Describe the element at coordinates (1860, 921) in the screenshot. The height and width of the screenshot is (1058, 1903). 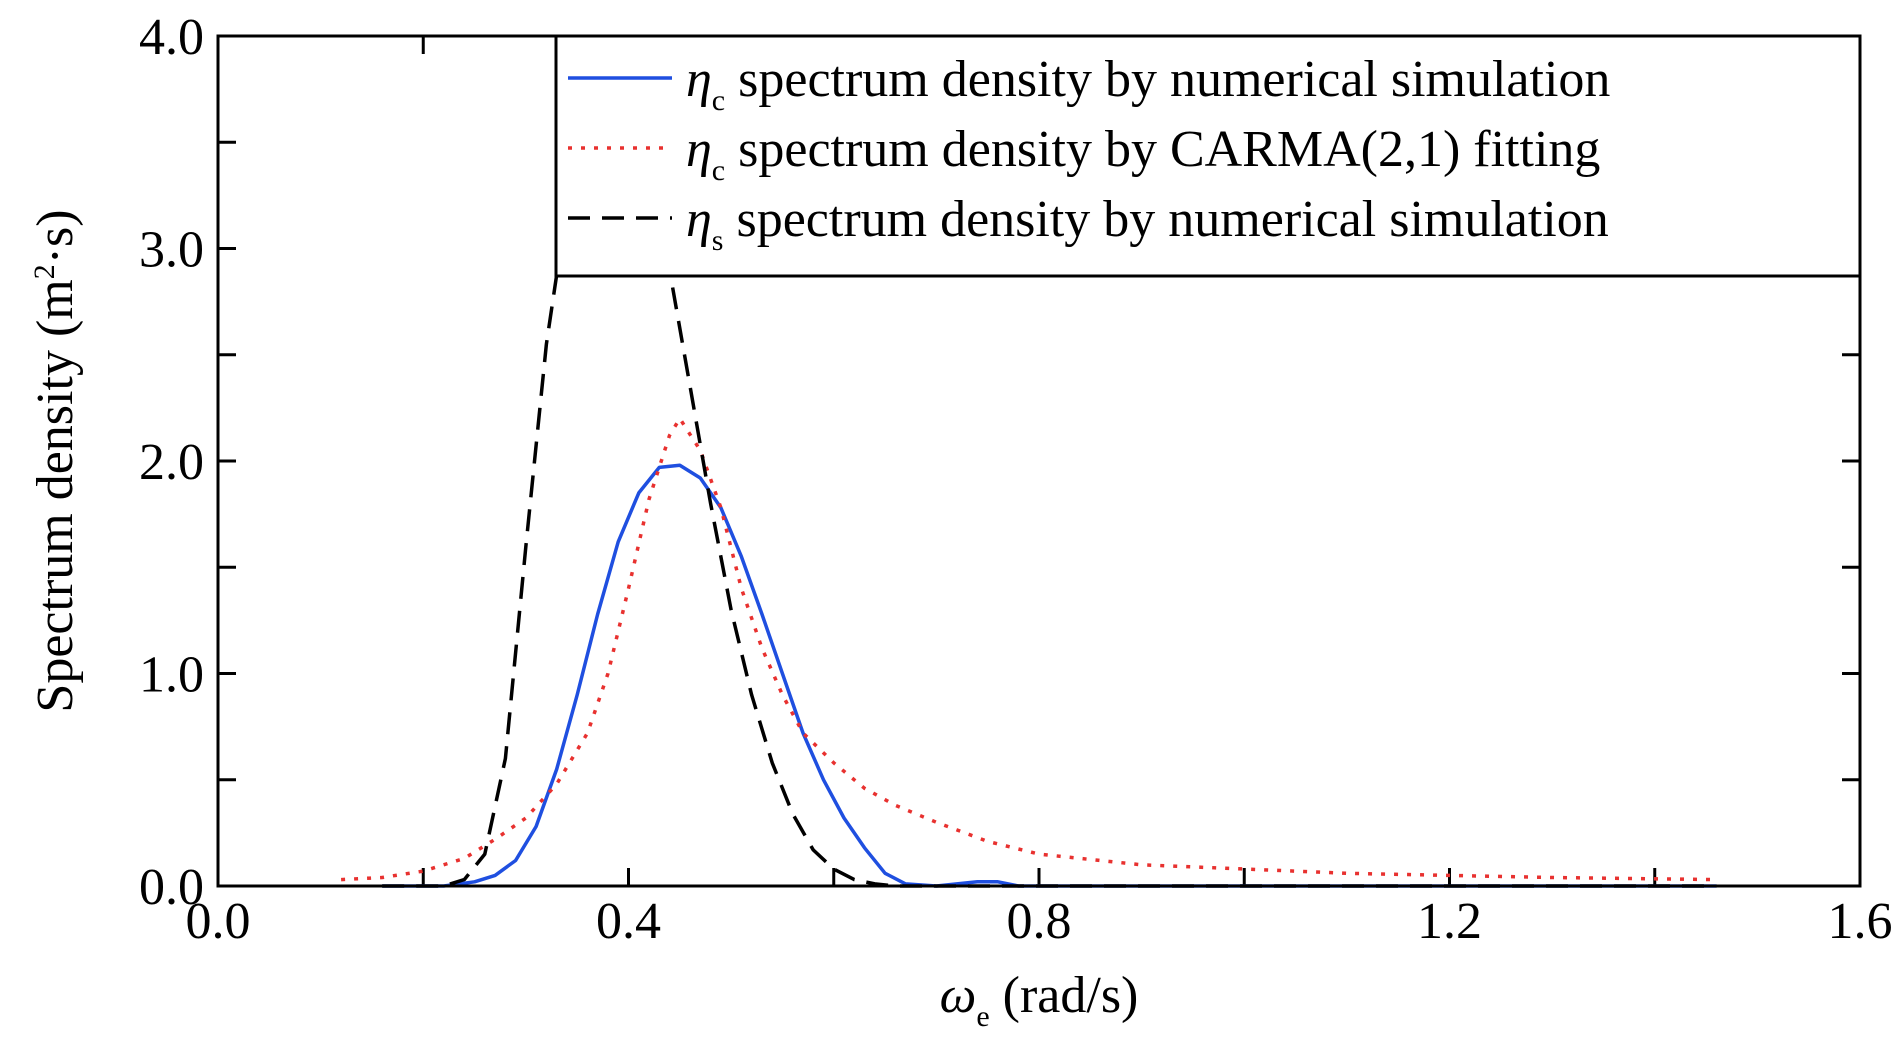
I see `x-tick-label: 1.6` at that location.